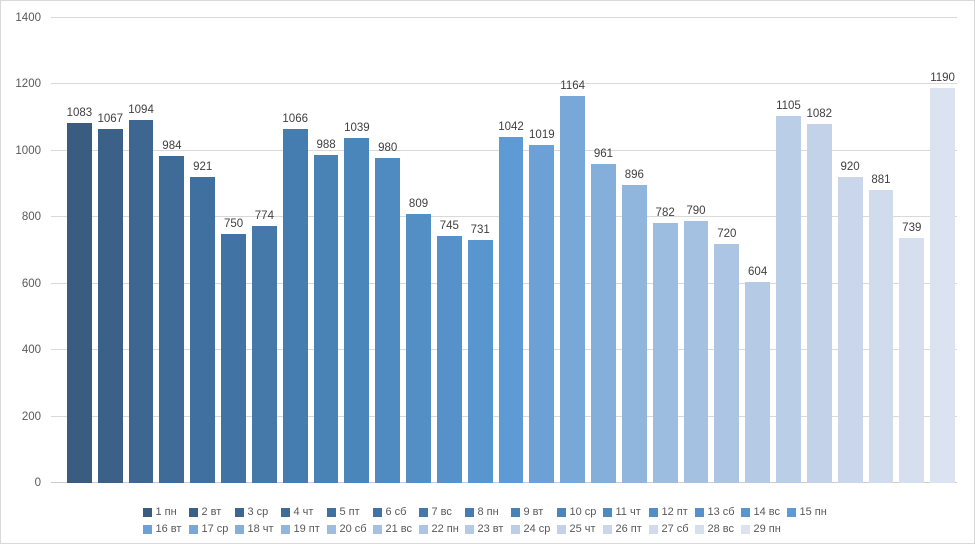 This screenshot has height=544, width=975. What do you see at coordinates (233, 350) in the screenshot?
I see `bar-6-сб: 750` at bounding box center [233, 350].